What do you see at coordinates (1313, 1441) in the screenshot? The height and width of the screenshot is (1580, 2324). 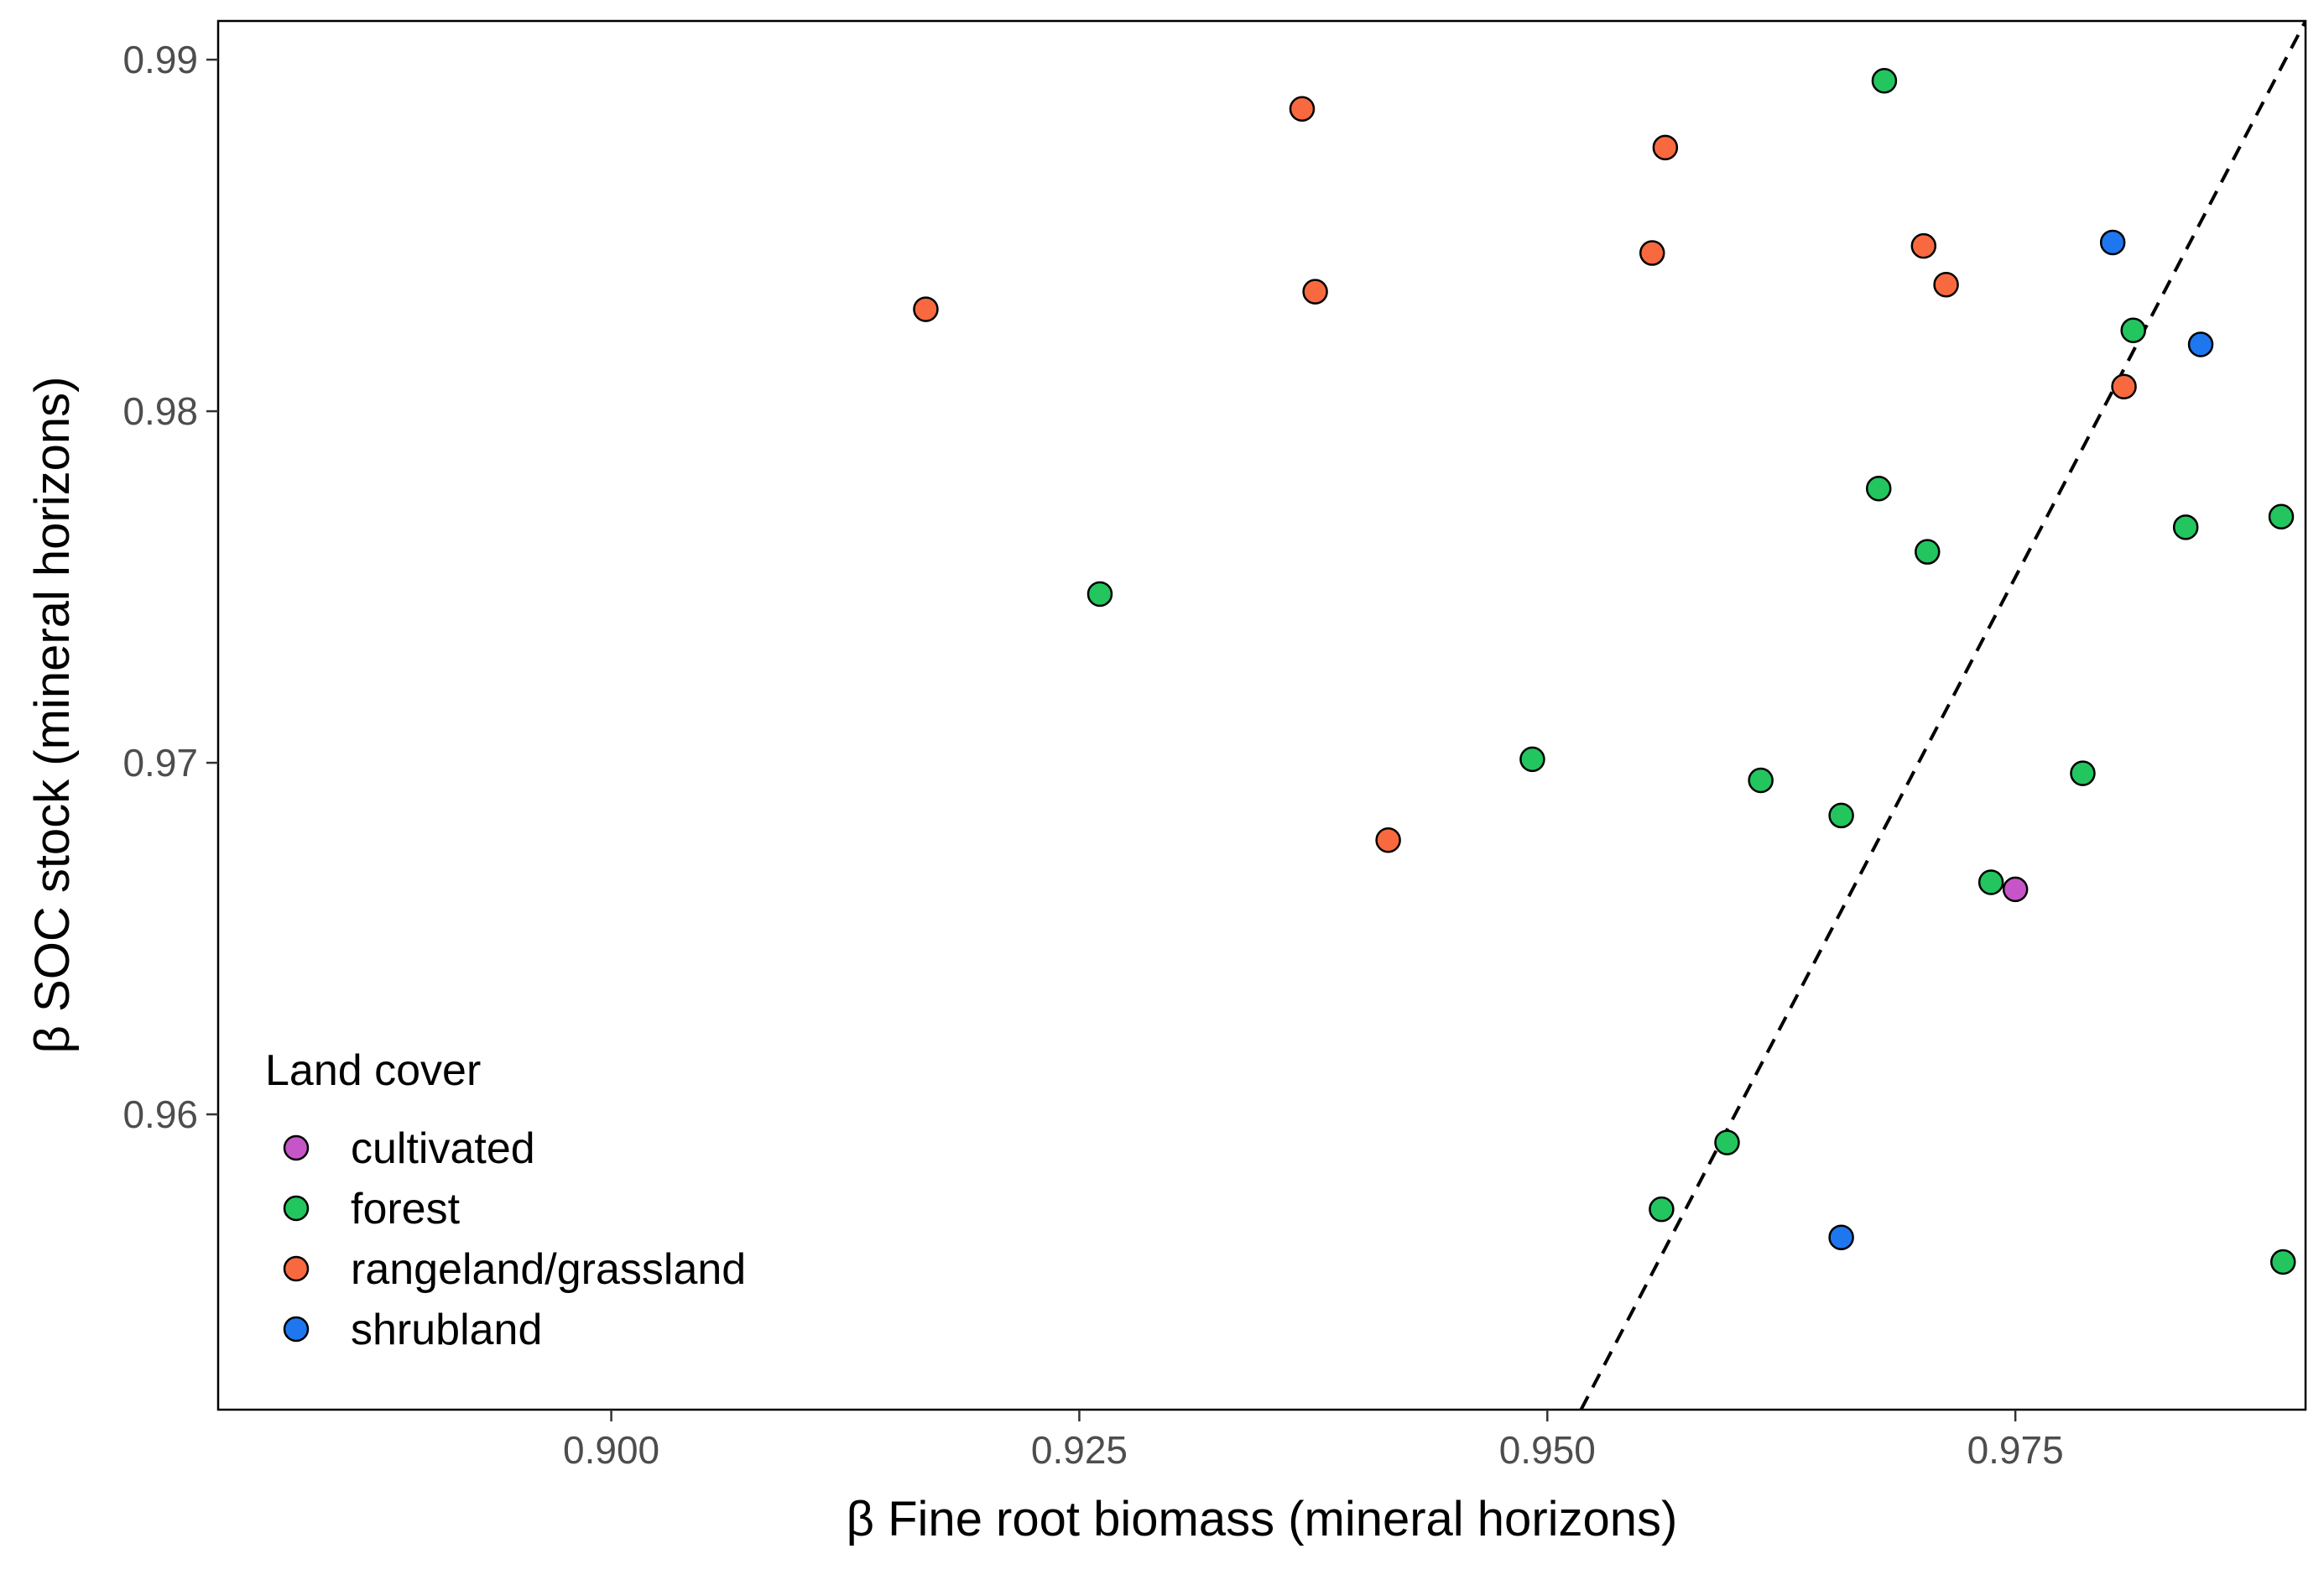 I see `x-axis-ticks: 0.900 0.925 0.950 0.975` at bounding box center [1313, 1441].